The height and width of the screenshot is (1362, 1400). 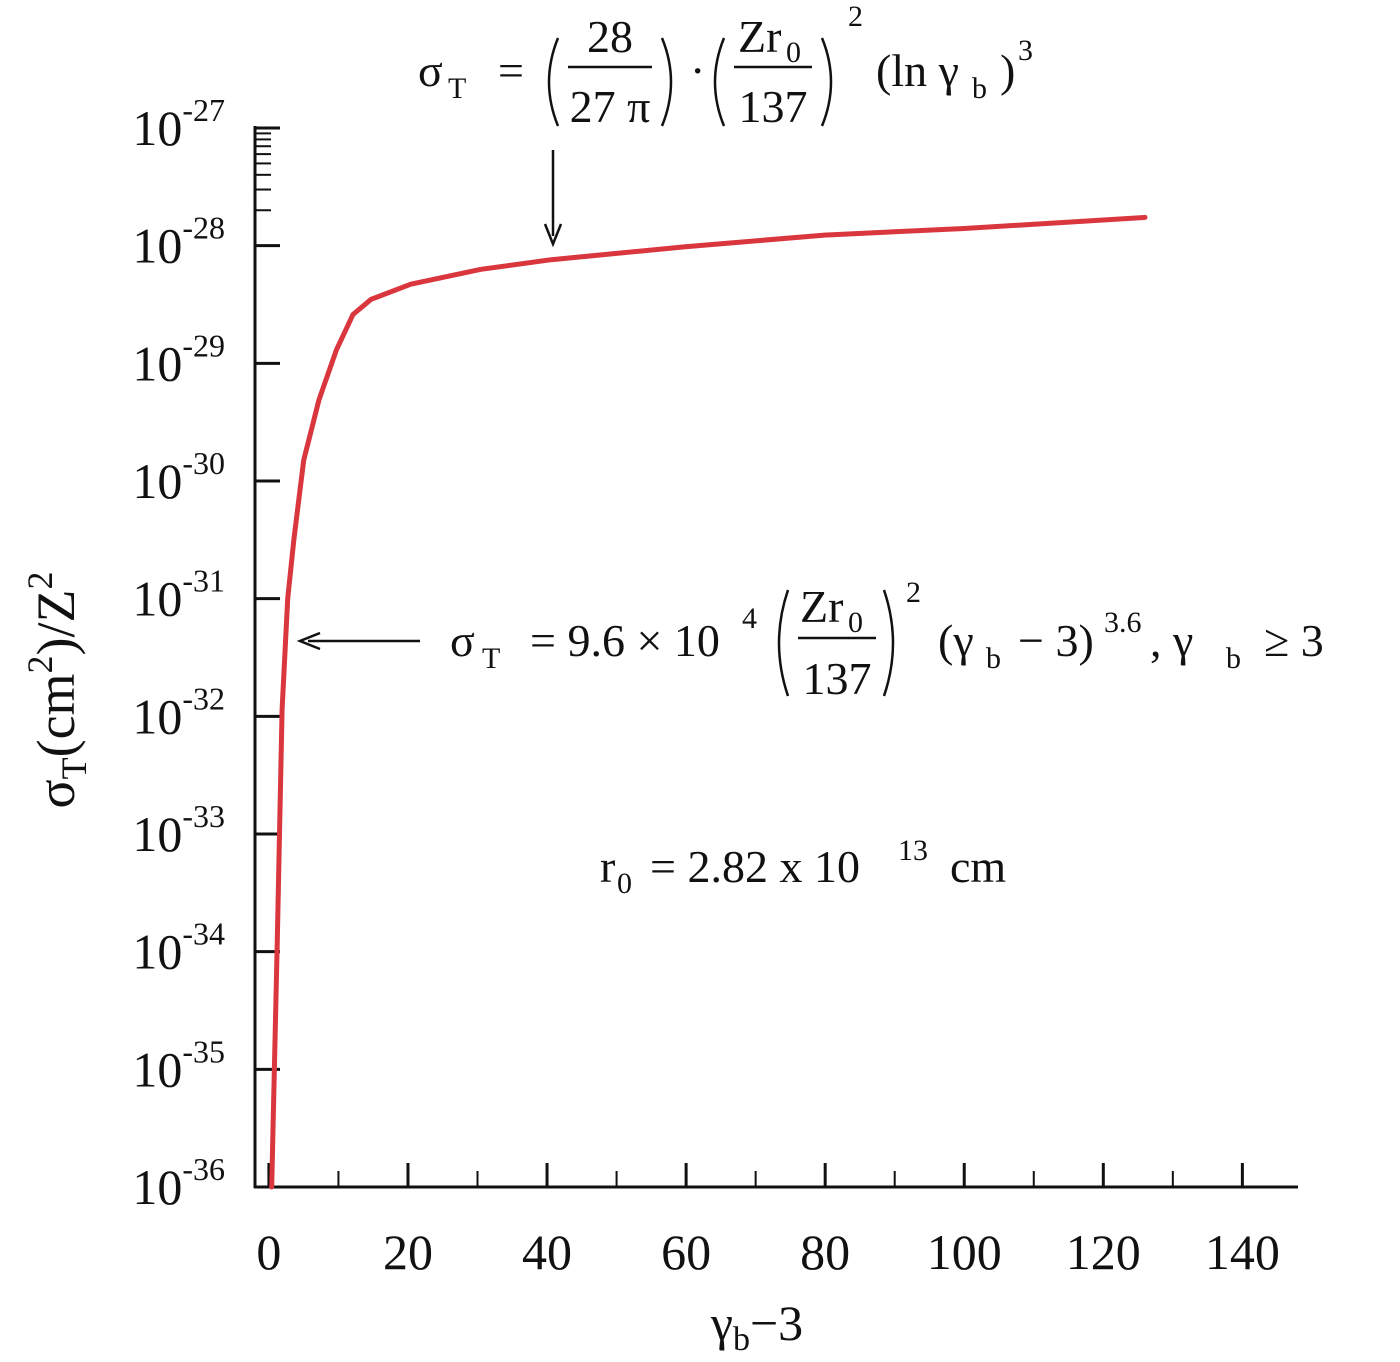 I want to click on y-title-part: )/Z, so click(x=56, y=622).